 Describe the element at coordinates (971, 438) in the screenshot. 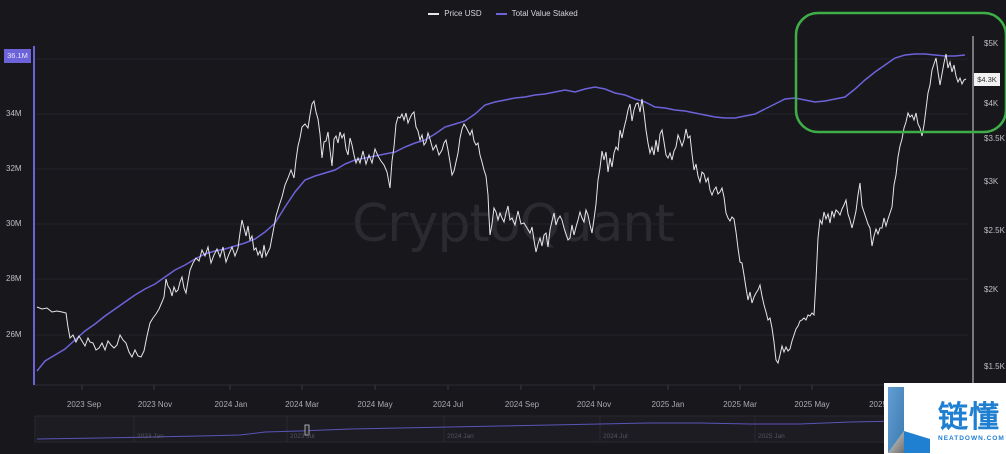

I see `logo-english-text: NEATDOWN.COM` at that location.